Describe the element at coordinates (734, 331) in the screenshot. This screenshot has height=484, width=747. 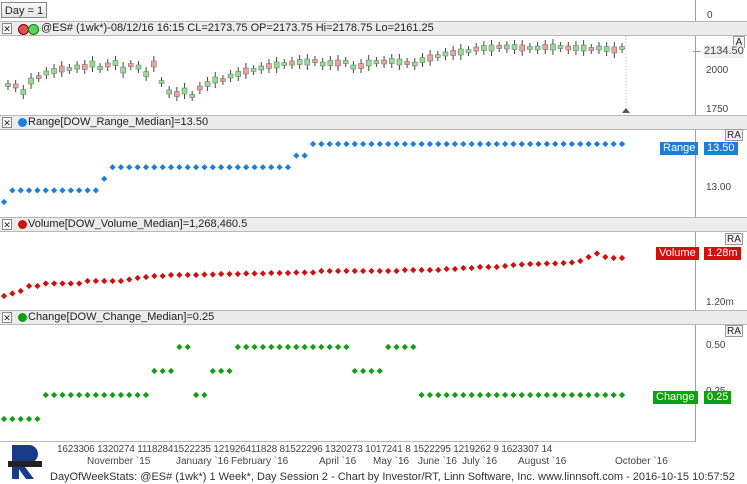
I see `change-ra-button: RA` at that location.